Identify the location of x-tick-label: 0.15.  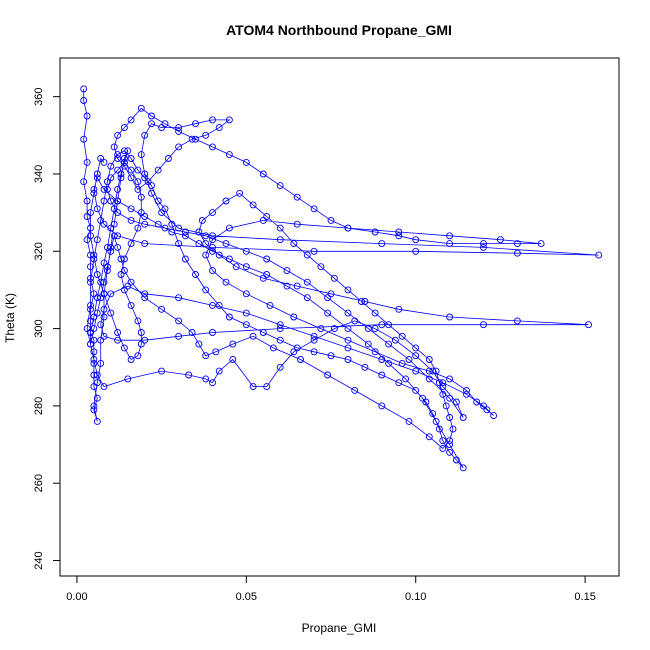
(584, 597).